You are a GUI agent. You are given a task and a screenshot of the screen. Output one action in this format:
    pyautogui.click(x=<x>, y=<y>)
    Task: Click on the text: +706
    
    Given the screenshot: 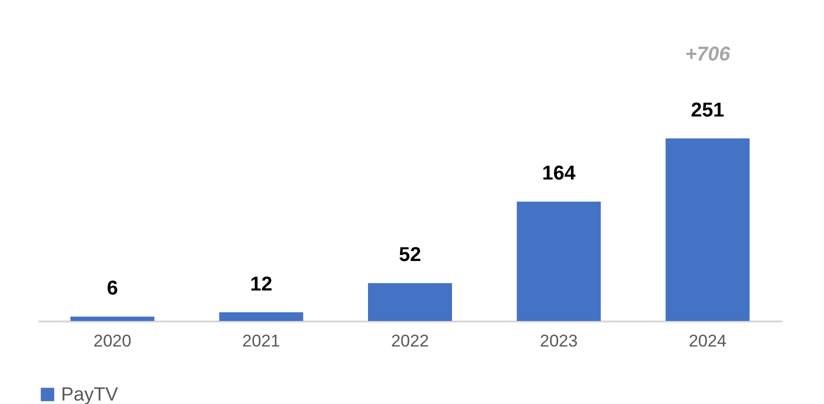 What is the action you would take?
    pyautogui.click(x=708, y=54)
    